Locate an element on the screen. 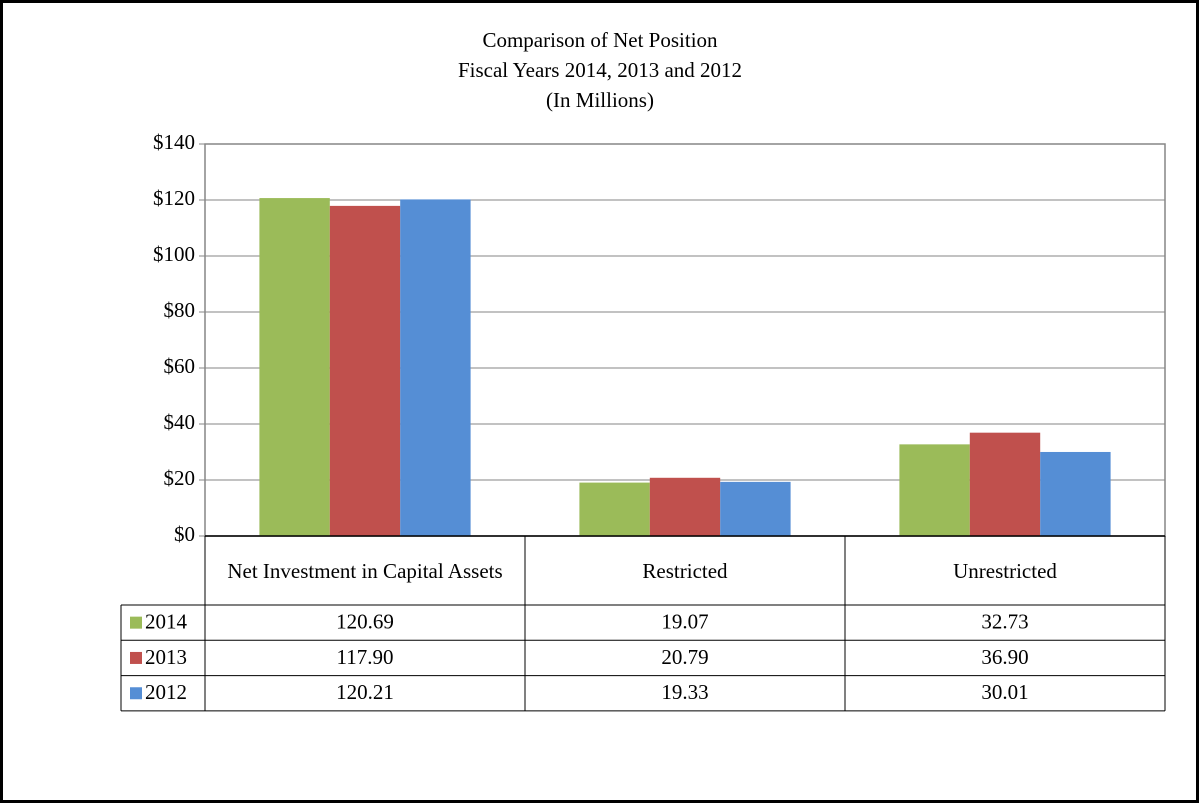 The width and height of the screenshot is (1199, 803). category-label: Restricted is located at coordinates (685, 570).